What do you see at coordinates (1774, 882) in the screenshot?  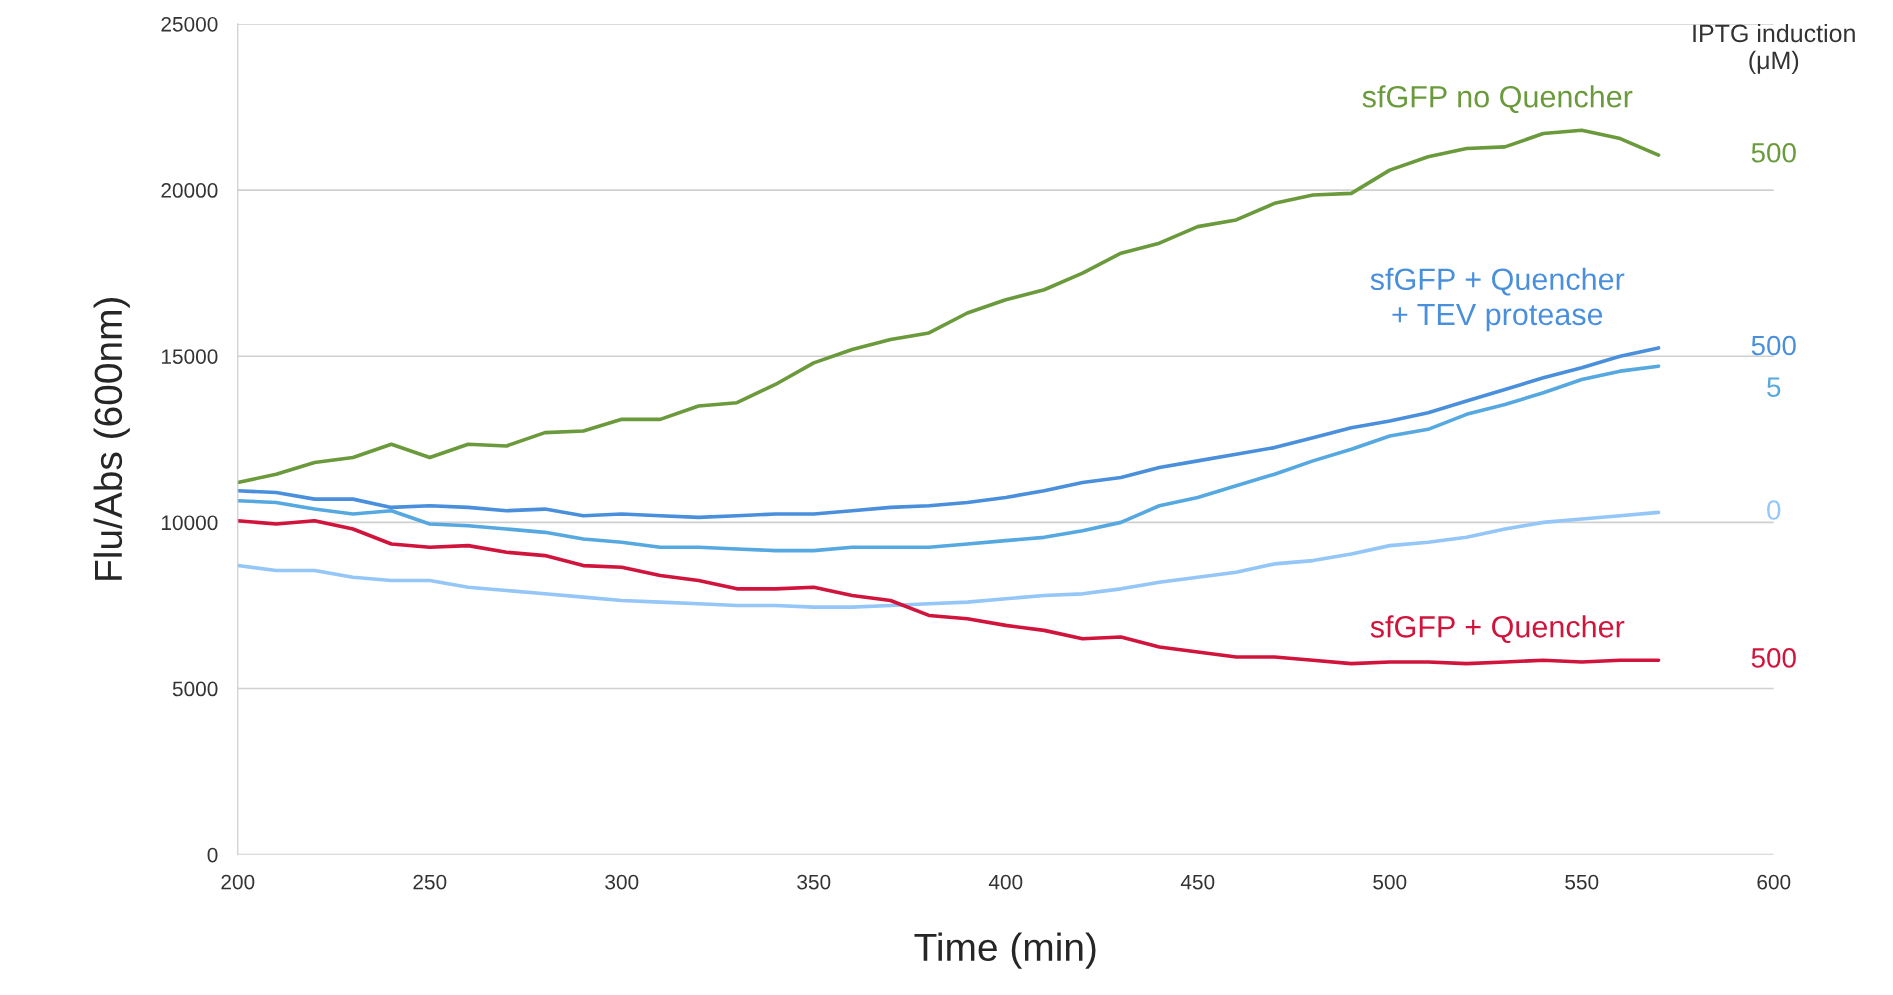 I see `x-tick-label: 600` at bounding box center [1774, 882].